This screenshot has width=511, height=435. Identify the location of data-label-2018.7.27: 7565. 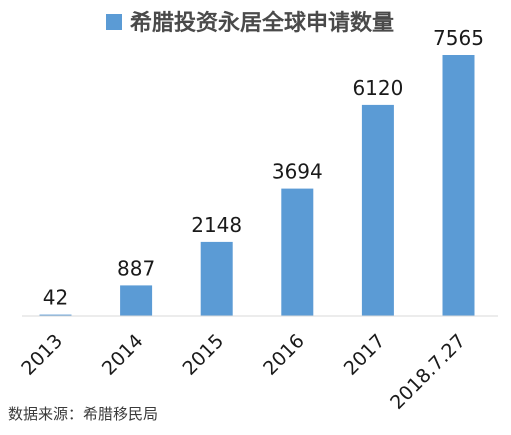
(458, 38).